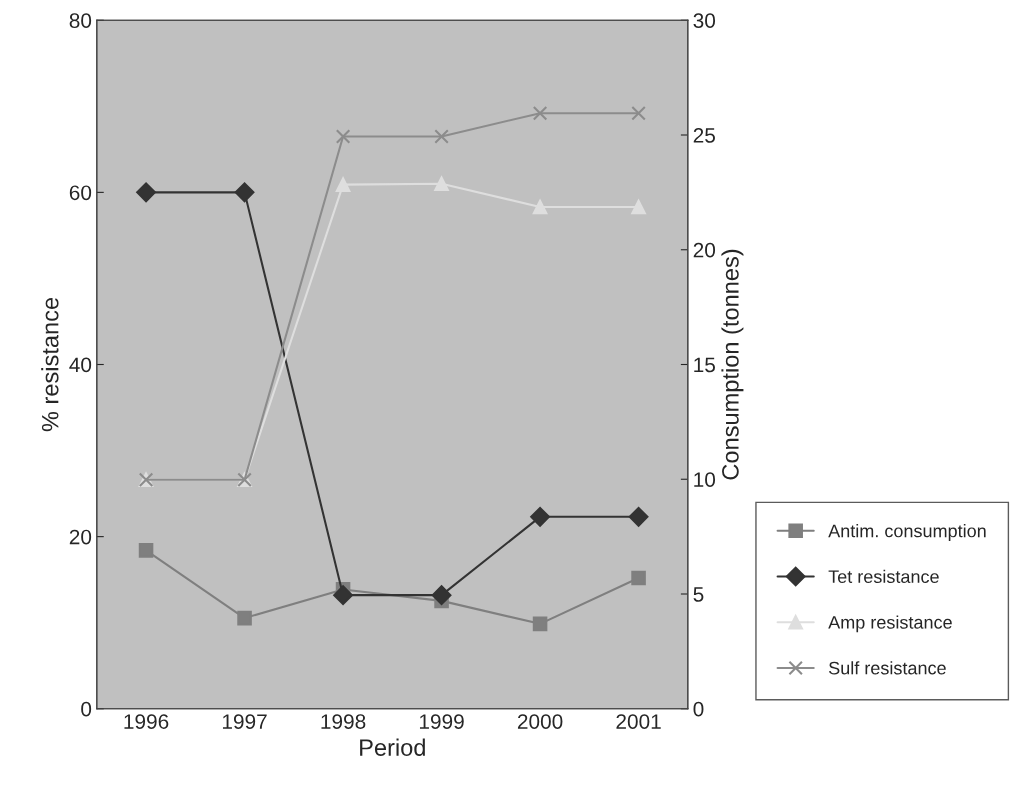  What do you see at coordinates (80, 193) in the screenshot?
I see `y-tick-label: 60` at bounding box center [80, 193].